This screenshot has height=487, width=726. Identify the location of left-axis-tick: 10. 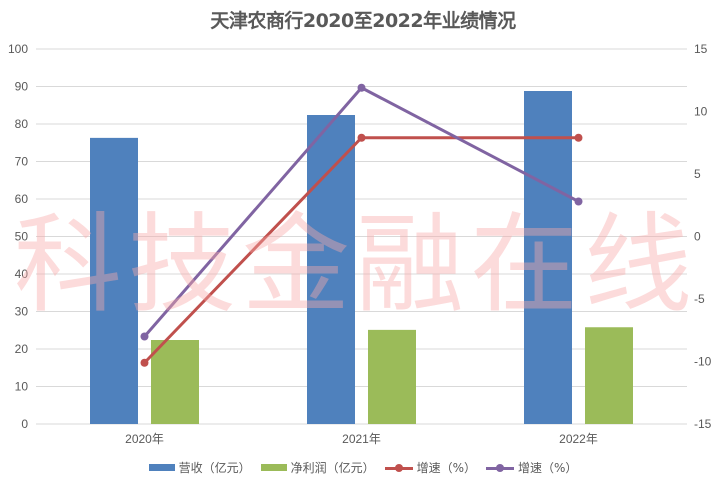
(22, 387).